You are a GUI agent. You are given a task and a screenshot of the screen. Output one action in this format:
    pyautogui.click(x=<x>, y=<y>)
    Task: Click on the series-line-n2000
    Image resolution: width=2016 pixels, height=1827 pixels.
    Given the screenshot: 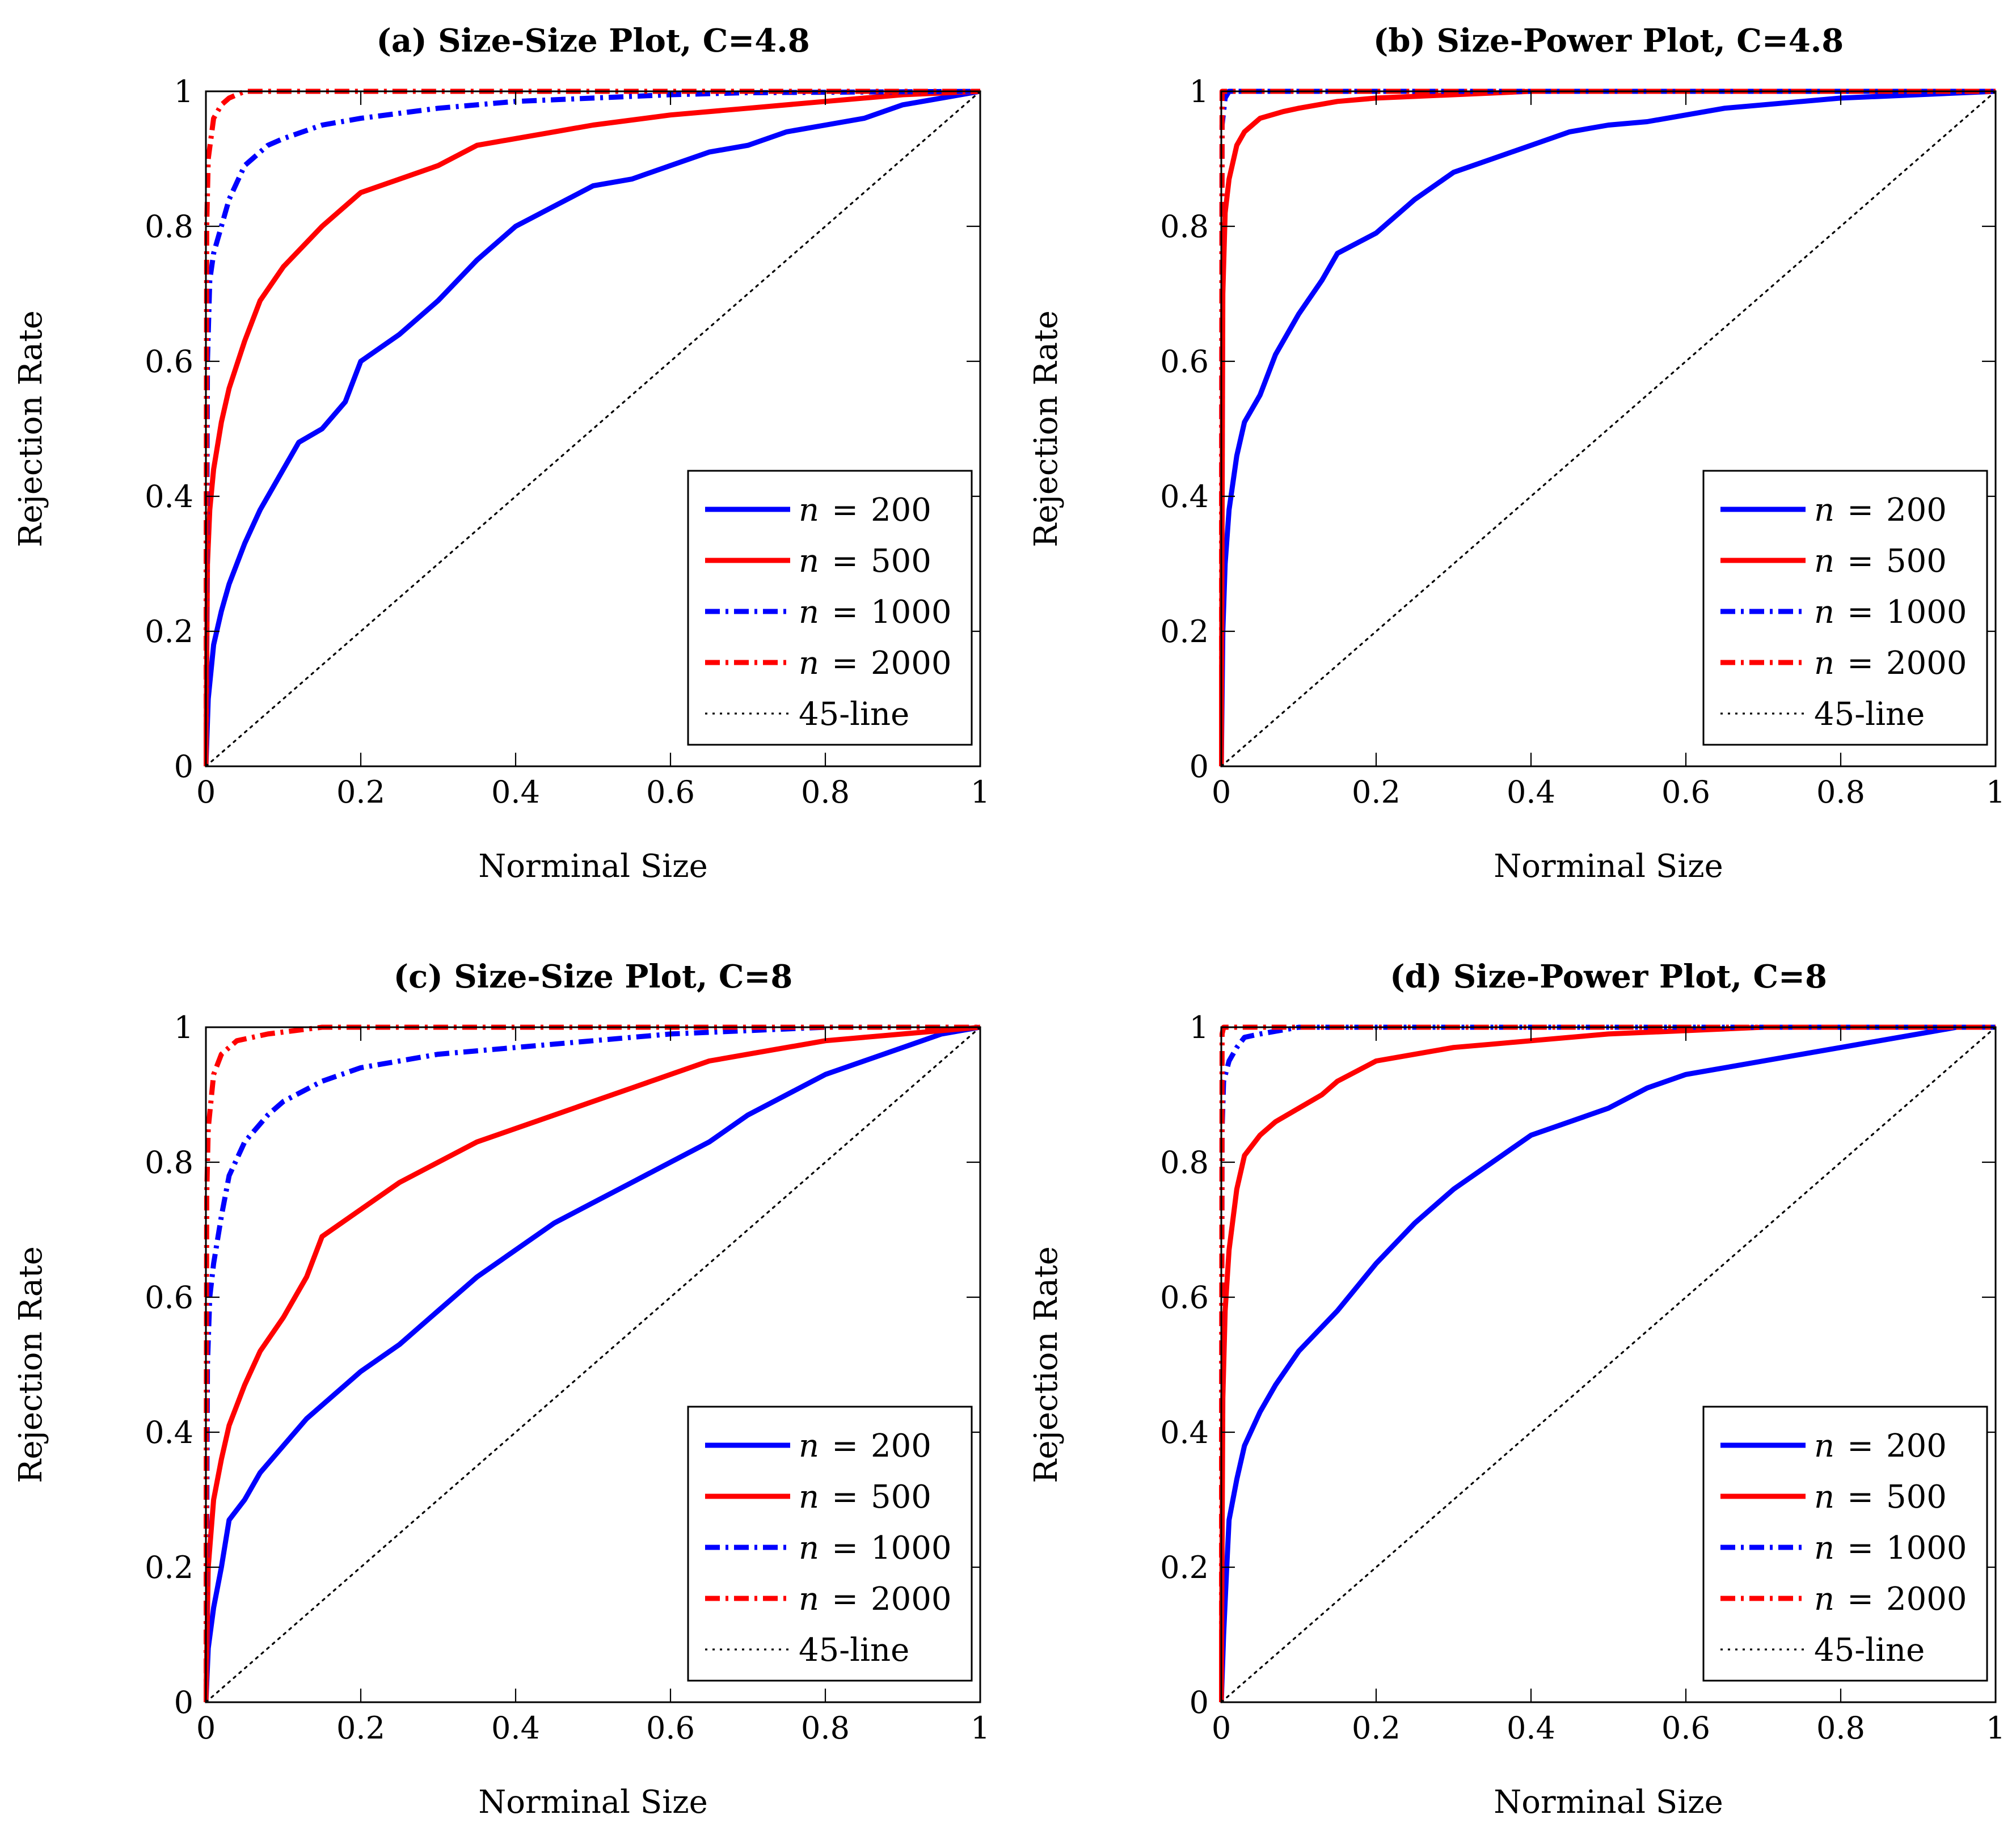 What is the action you would take?
    pyautogui.click(x=592, y=1364)
    